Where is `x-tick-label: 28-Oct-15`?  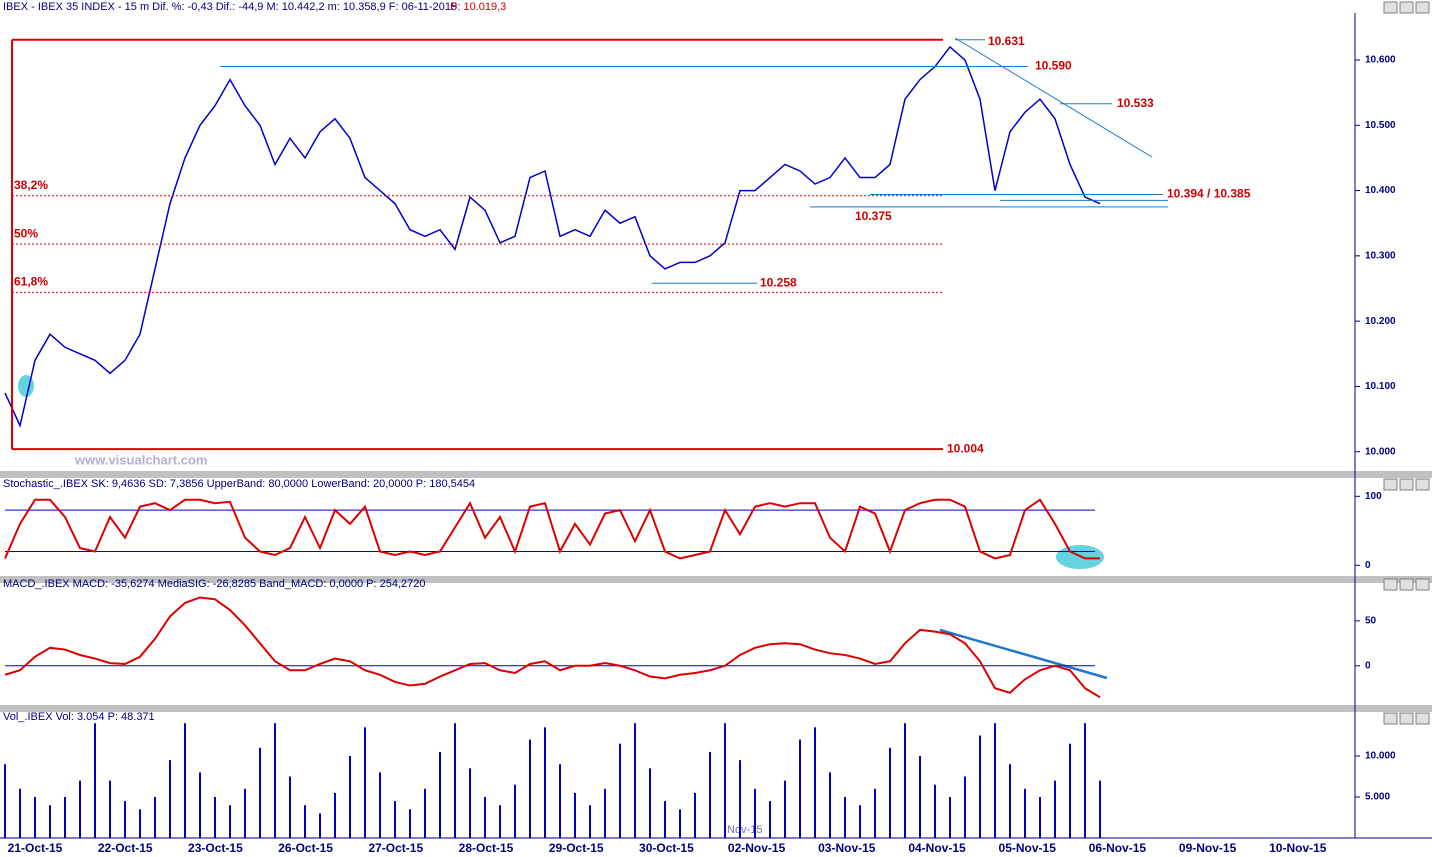
x-tick-label: 28-Oct-15 is located at coordinates (486, 848).